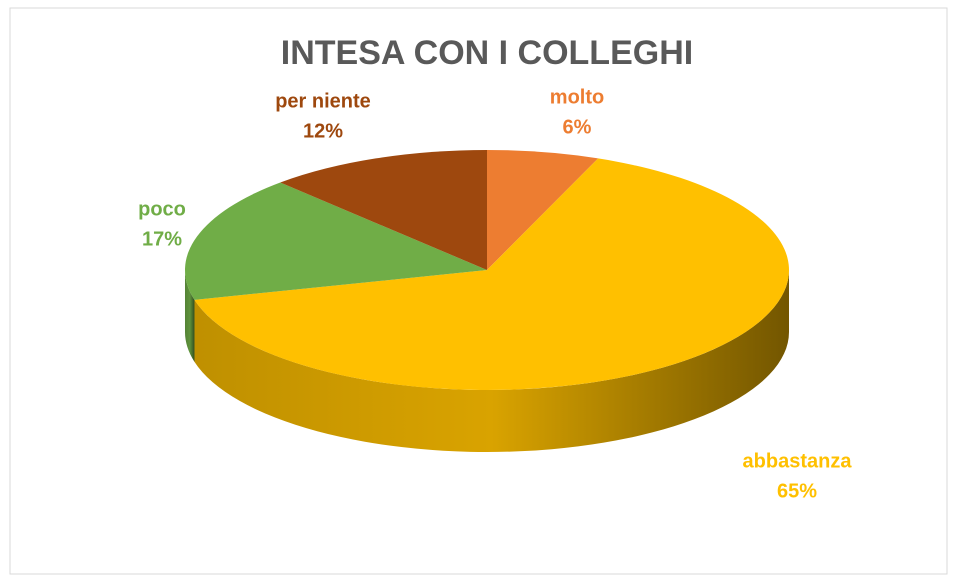  I want to click on data-label-name: per niente, so click(323, 101).